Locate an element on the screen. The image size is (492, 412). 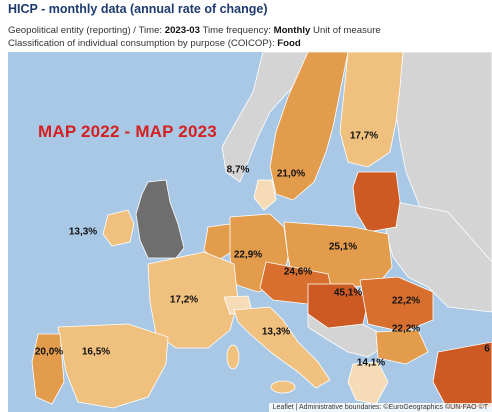
meta-coicop-value: Food is located at coordinates (289, 43).